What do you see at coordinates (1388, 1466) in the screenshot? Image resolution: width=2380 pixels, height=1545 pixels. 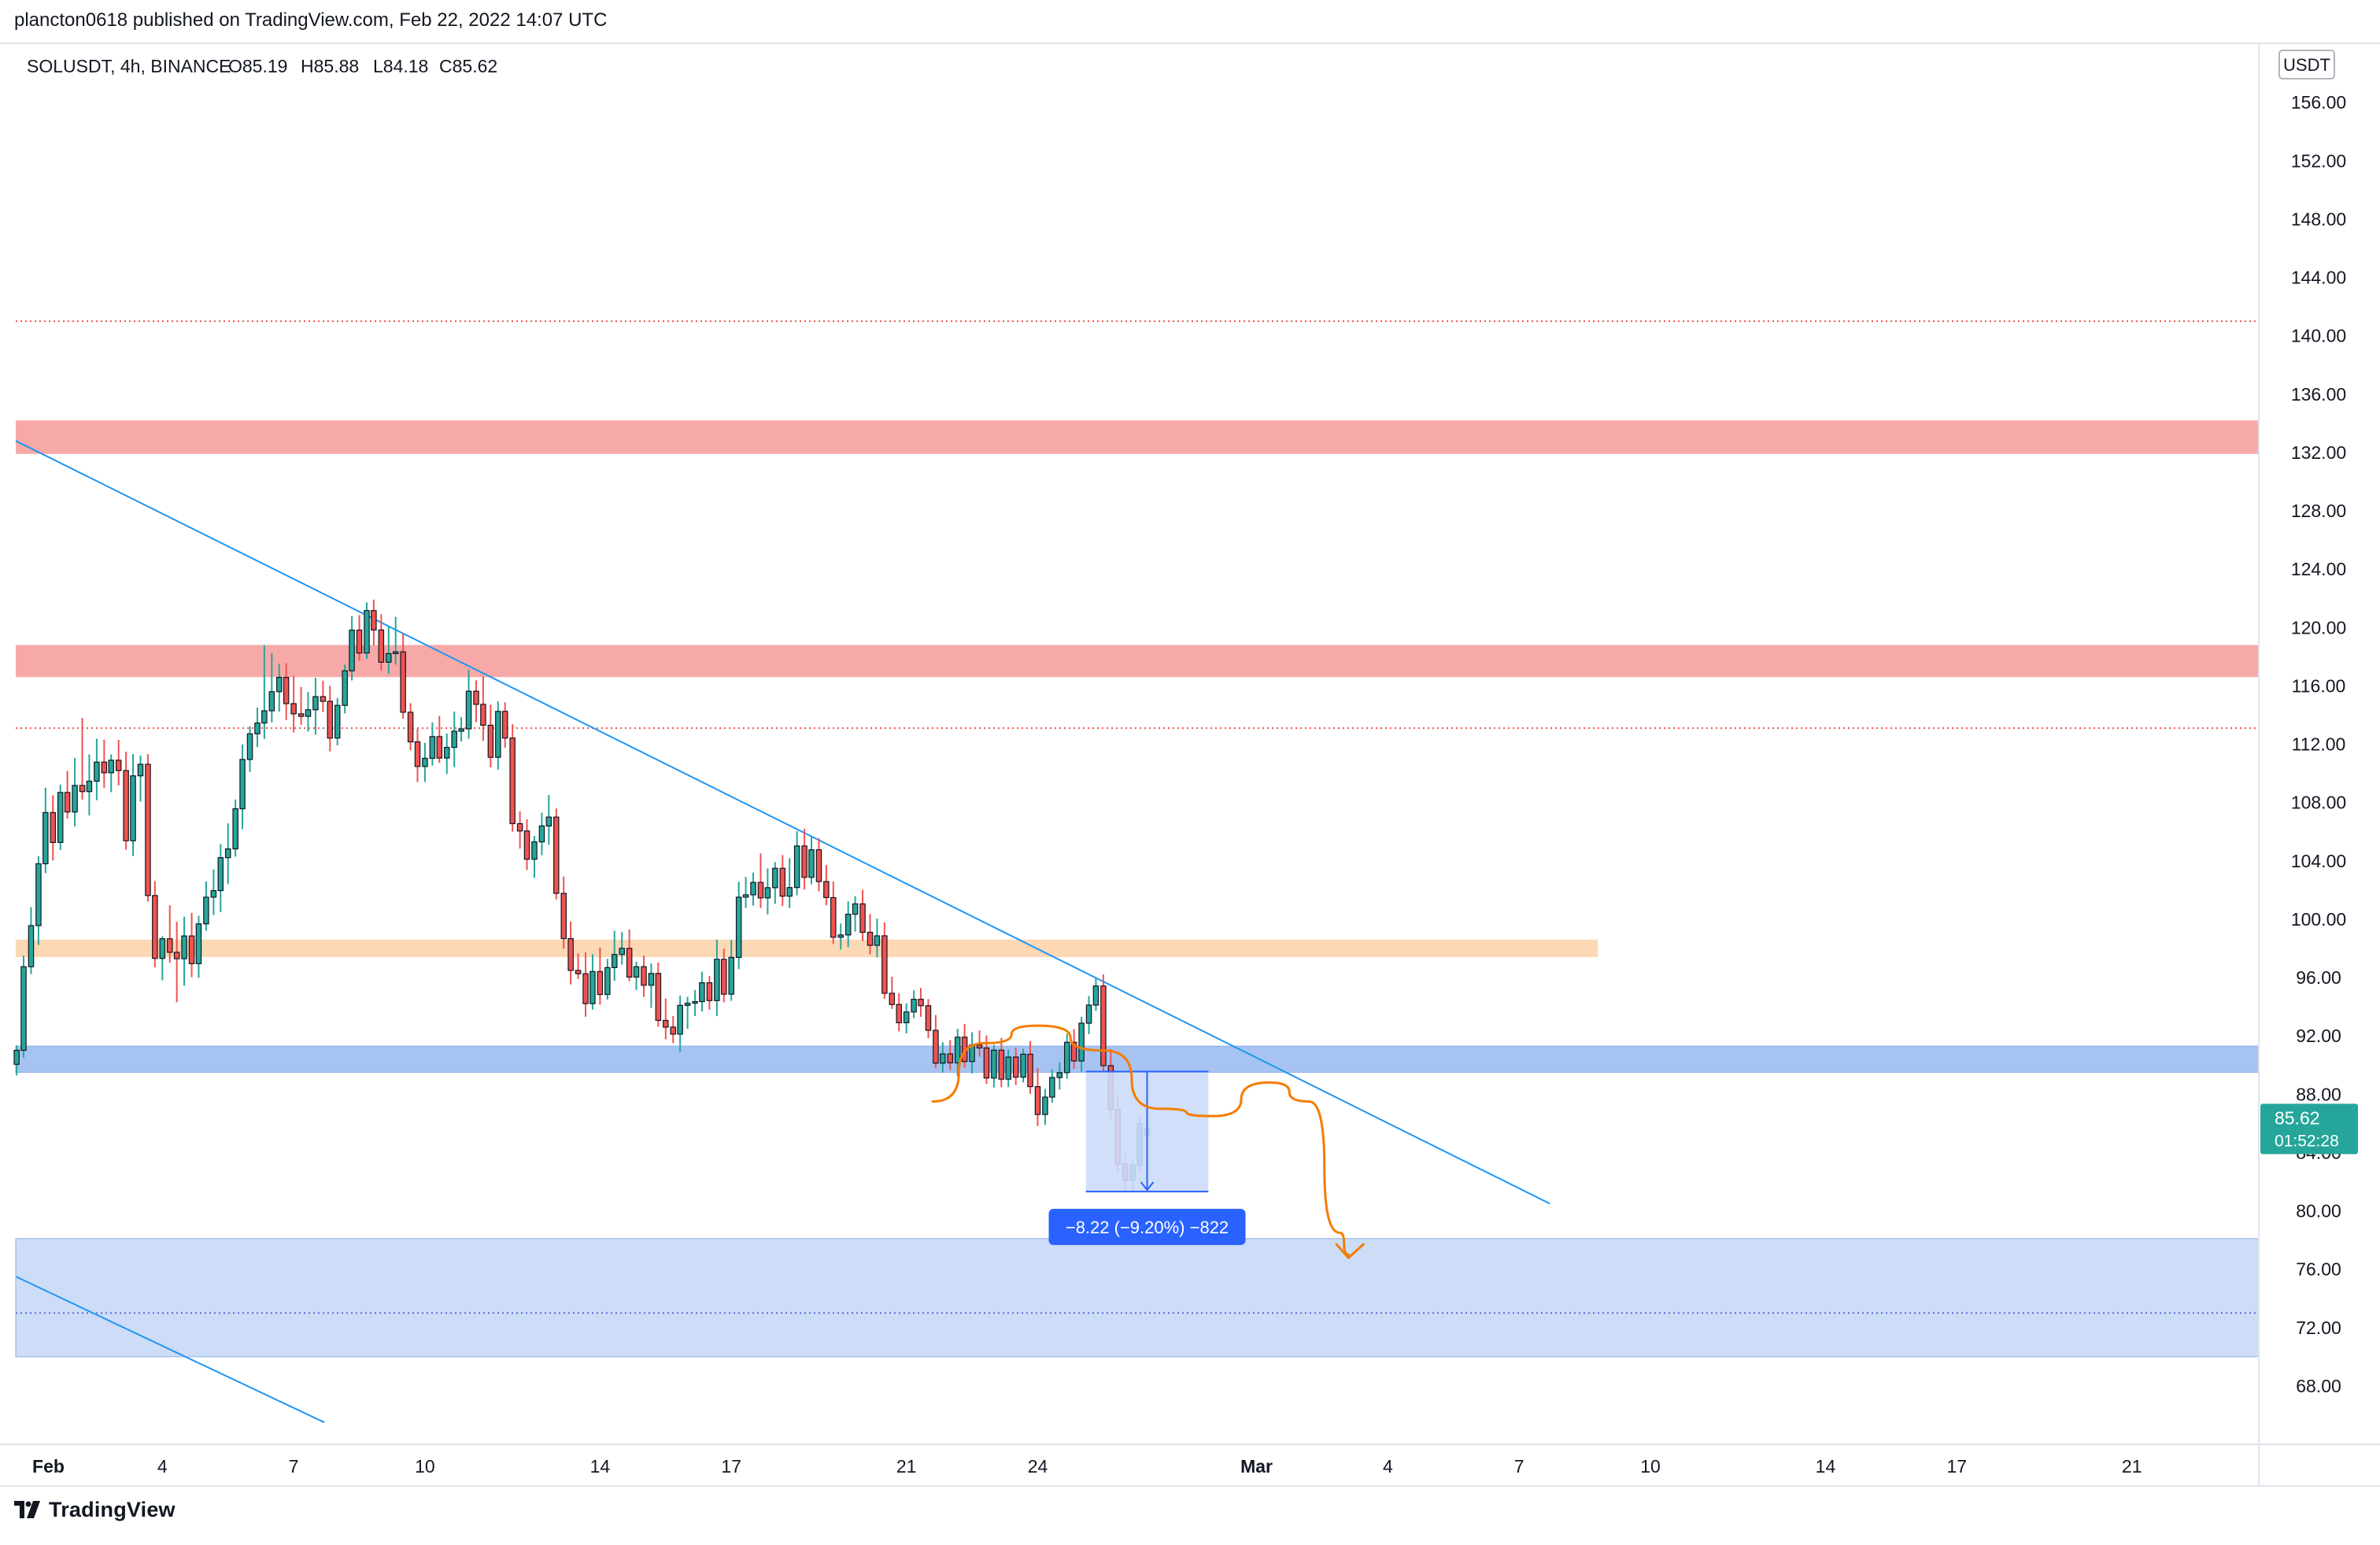 I see `time-tick: 4` at bounding box center [1388, 1466].